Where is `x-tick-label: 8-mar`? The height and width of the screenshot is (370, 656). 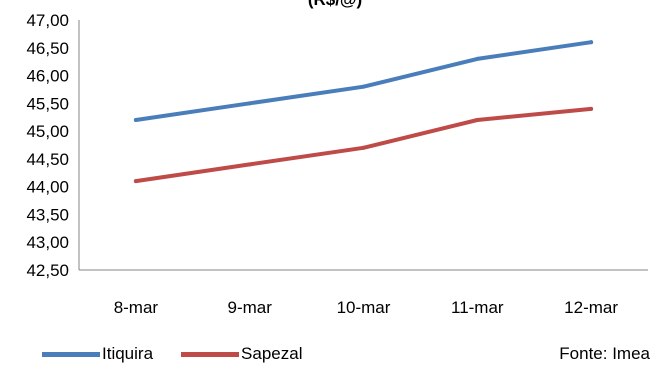 x-tick-label: 8-mar is located at coordinates (136, 307).